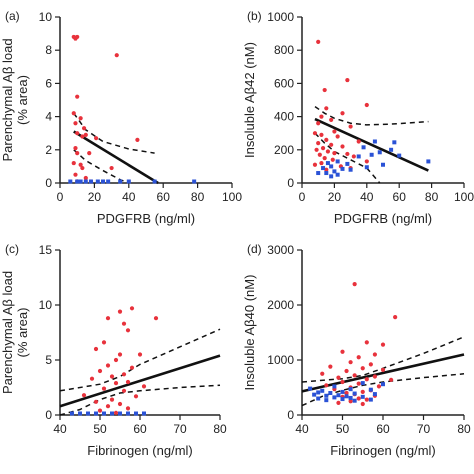  Describe the element at coordinates (12, 16) in the screenshot. I see `panel-label: (a)` at that location.